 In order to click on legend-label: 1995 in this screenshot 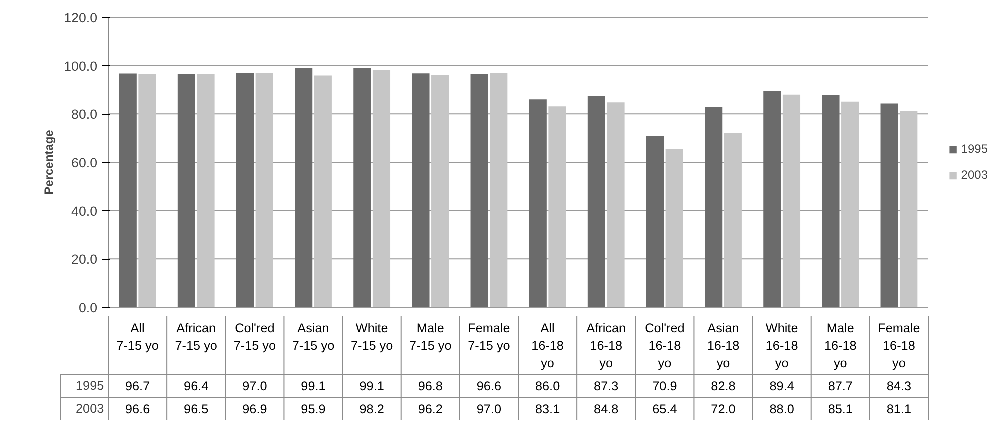, I will do `click(974, 149)`.